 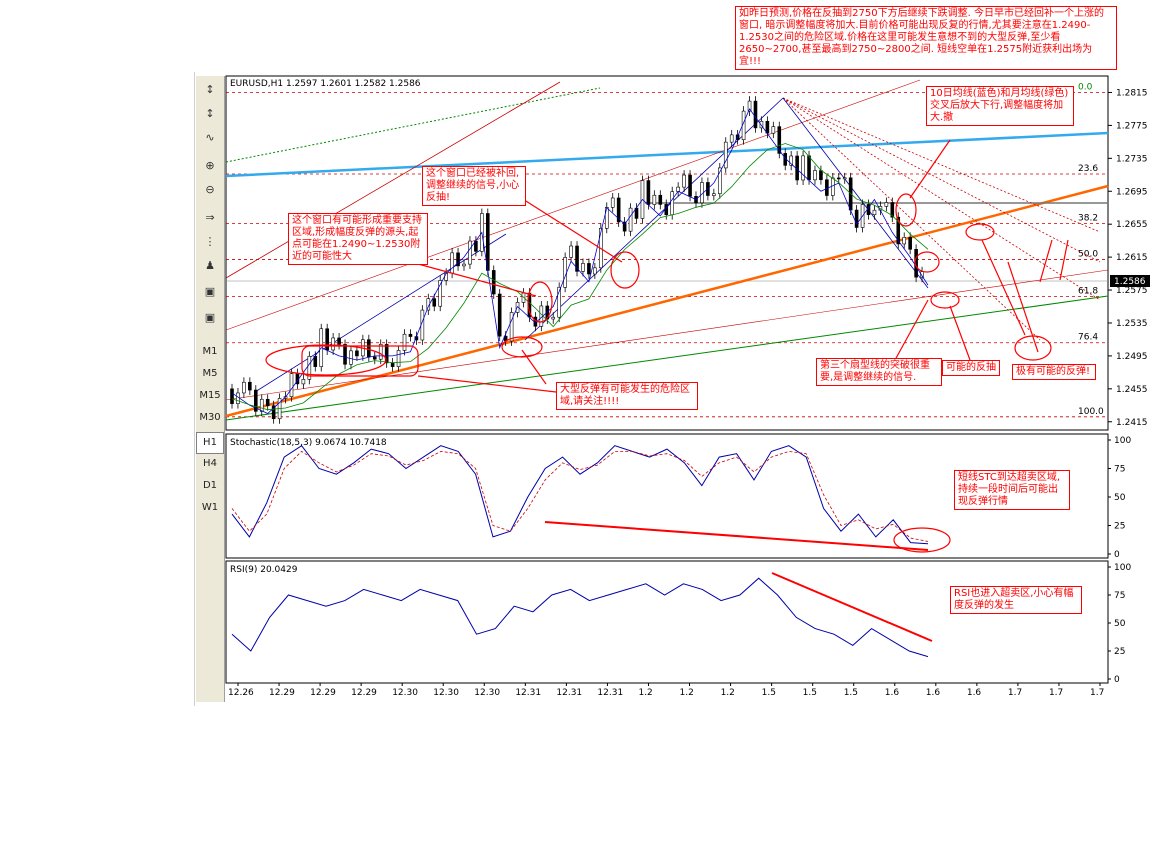 What do you see at coordinates (210, 417) in the screenshot?
I see `timeframe-m30: M30` at bounding box center [210, 417].